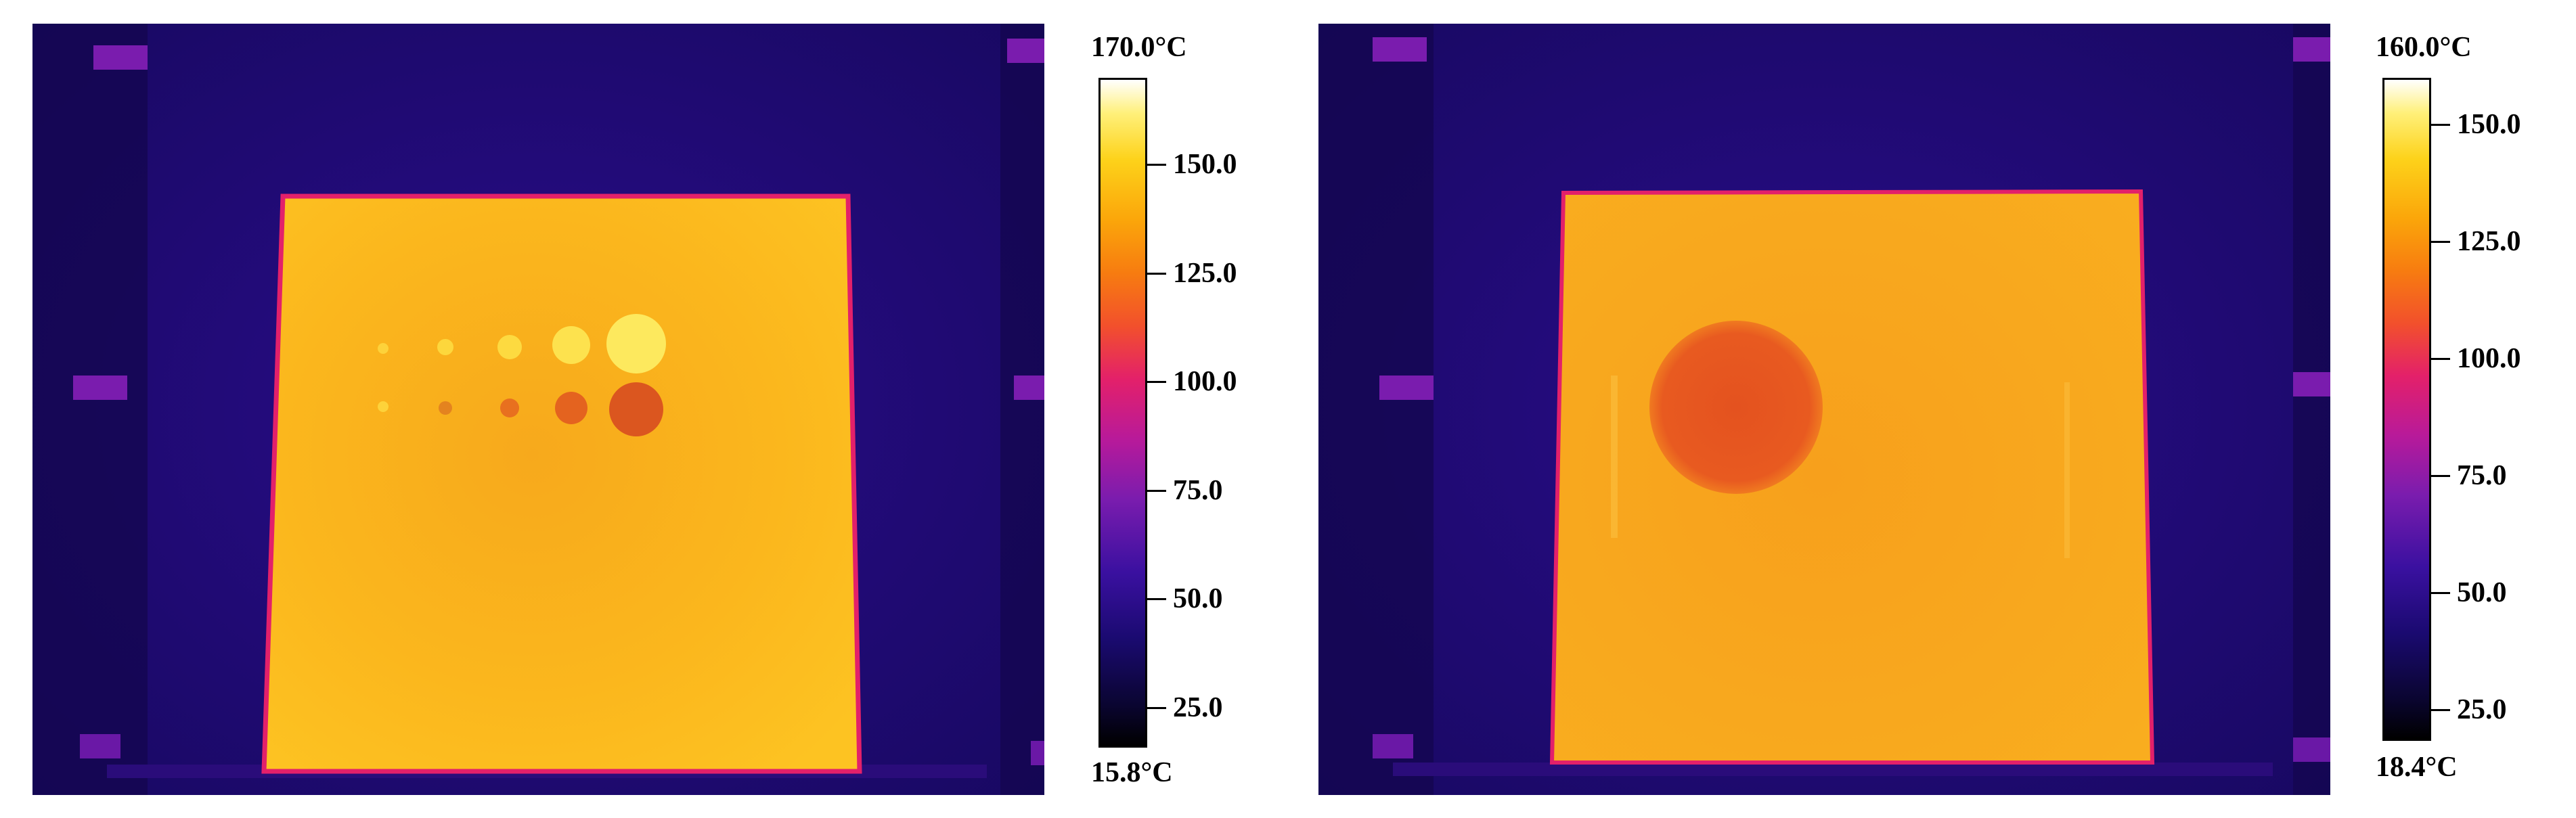  I want to click on defect-row-bottom, so click(520, 409).